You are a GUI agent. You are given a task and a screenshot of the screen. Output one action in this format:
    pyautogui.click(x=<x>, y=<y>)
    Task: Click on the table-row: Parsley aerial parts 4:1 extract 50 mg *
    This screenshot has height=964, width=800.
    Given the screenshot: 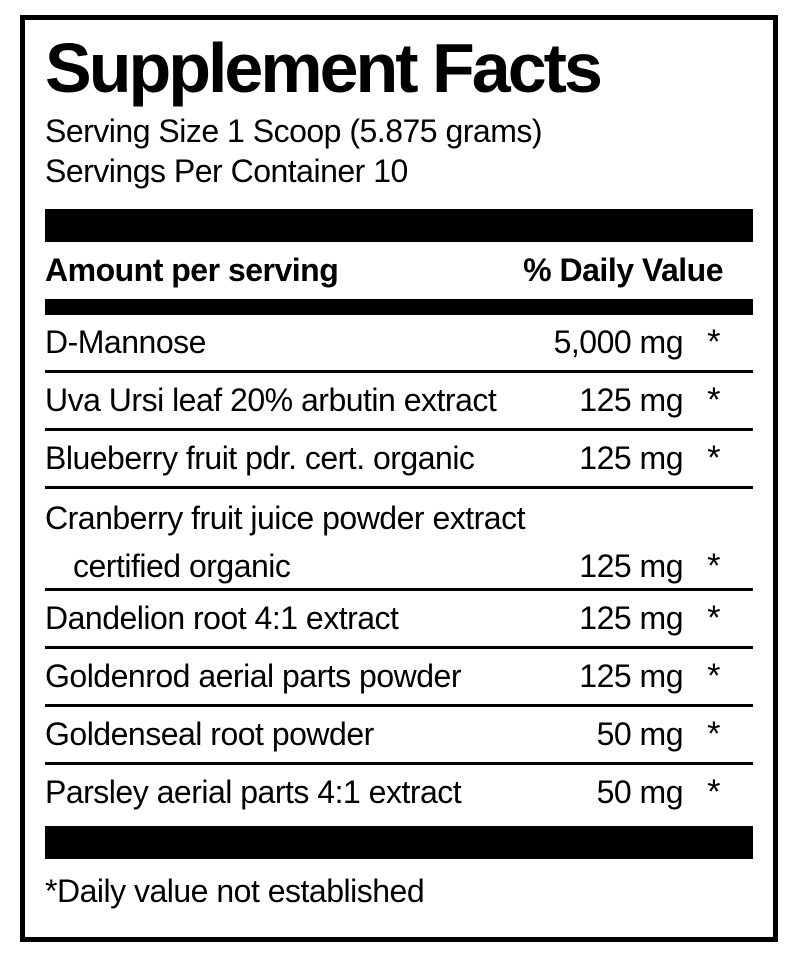 What is the action you would take?
    pyautogui.click(x=399, y=790)
    